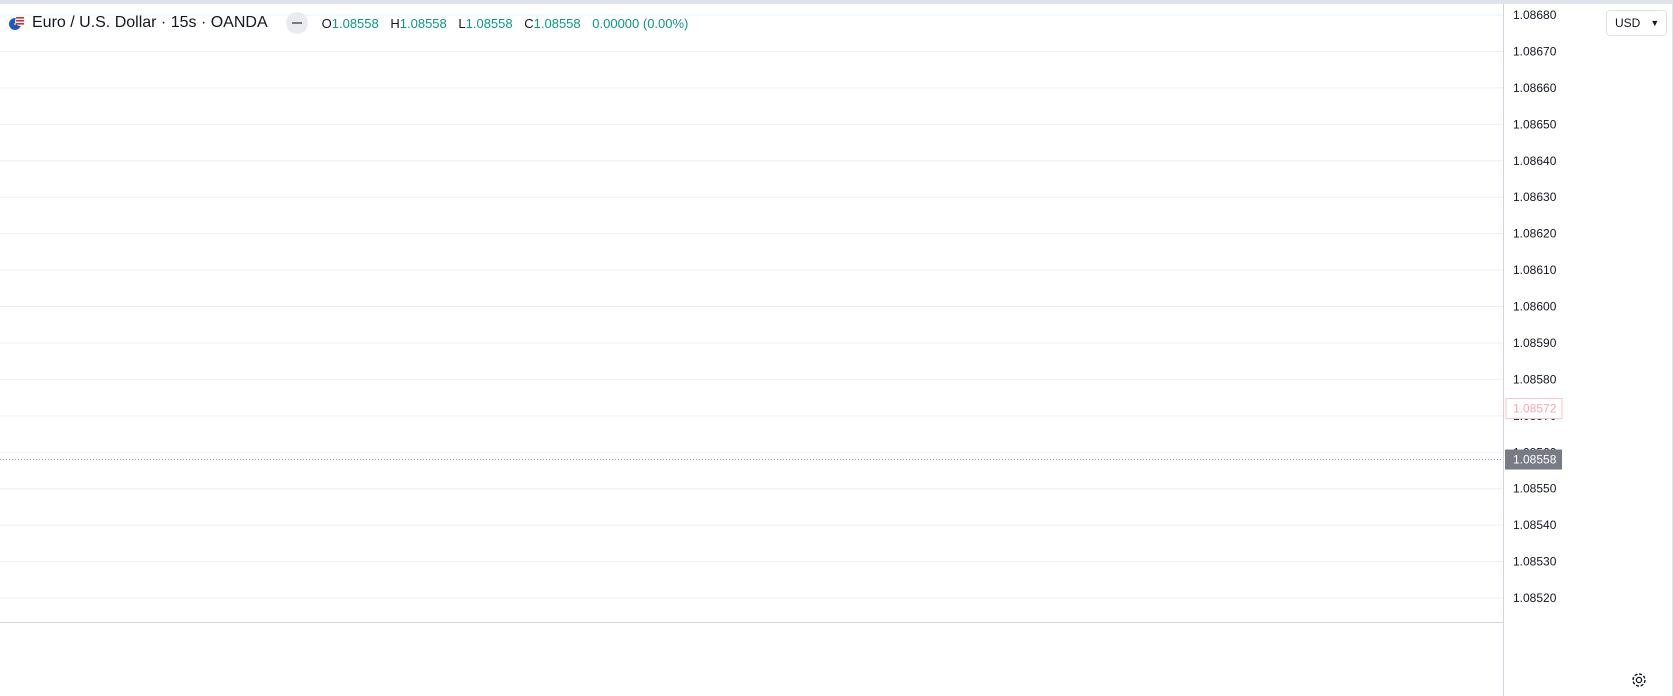 The image size is (1673, 696). I want to click on price-tick-label: 1.08580, so click(1535, 379).